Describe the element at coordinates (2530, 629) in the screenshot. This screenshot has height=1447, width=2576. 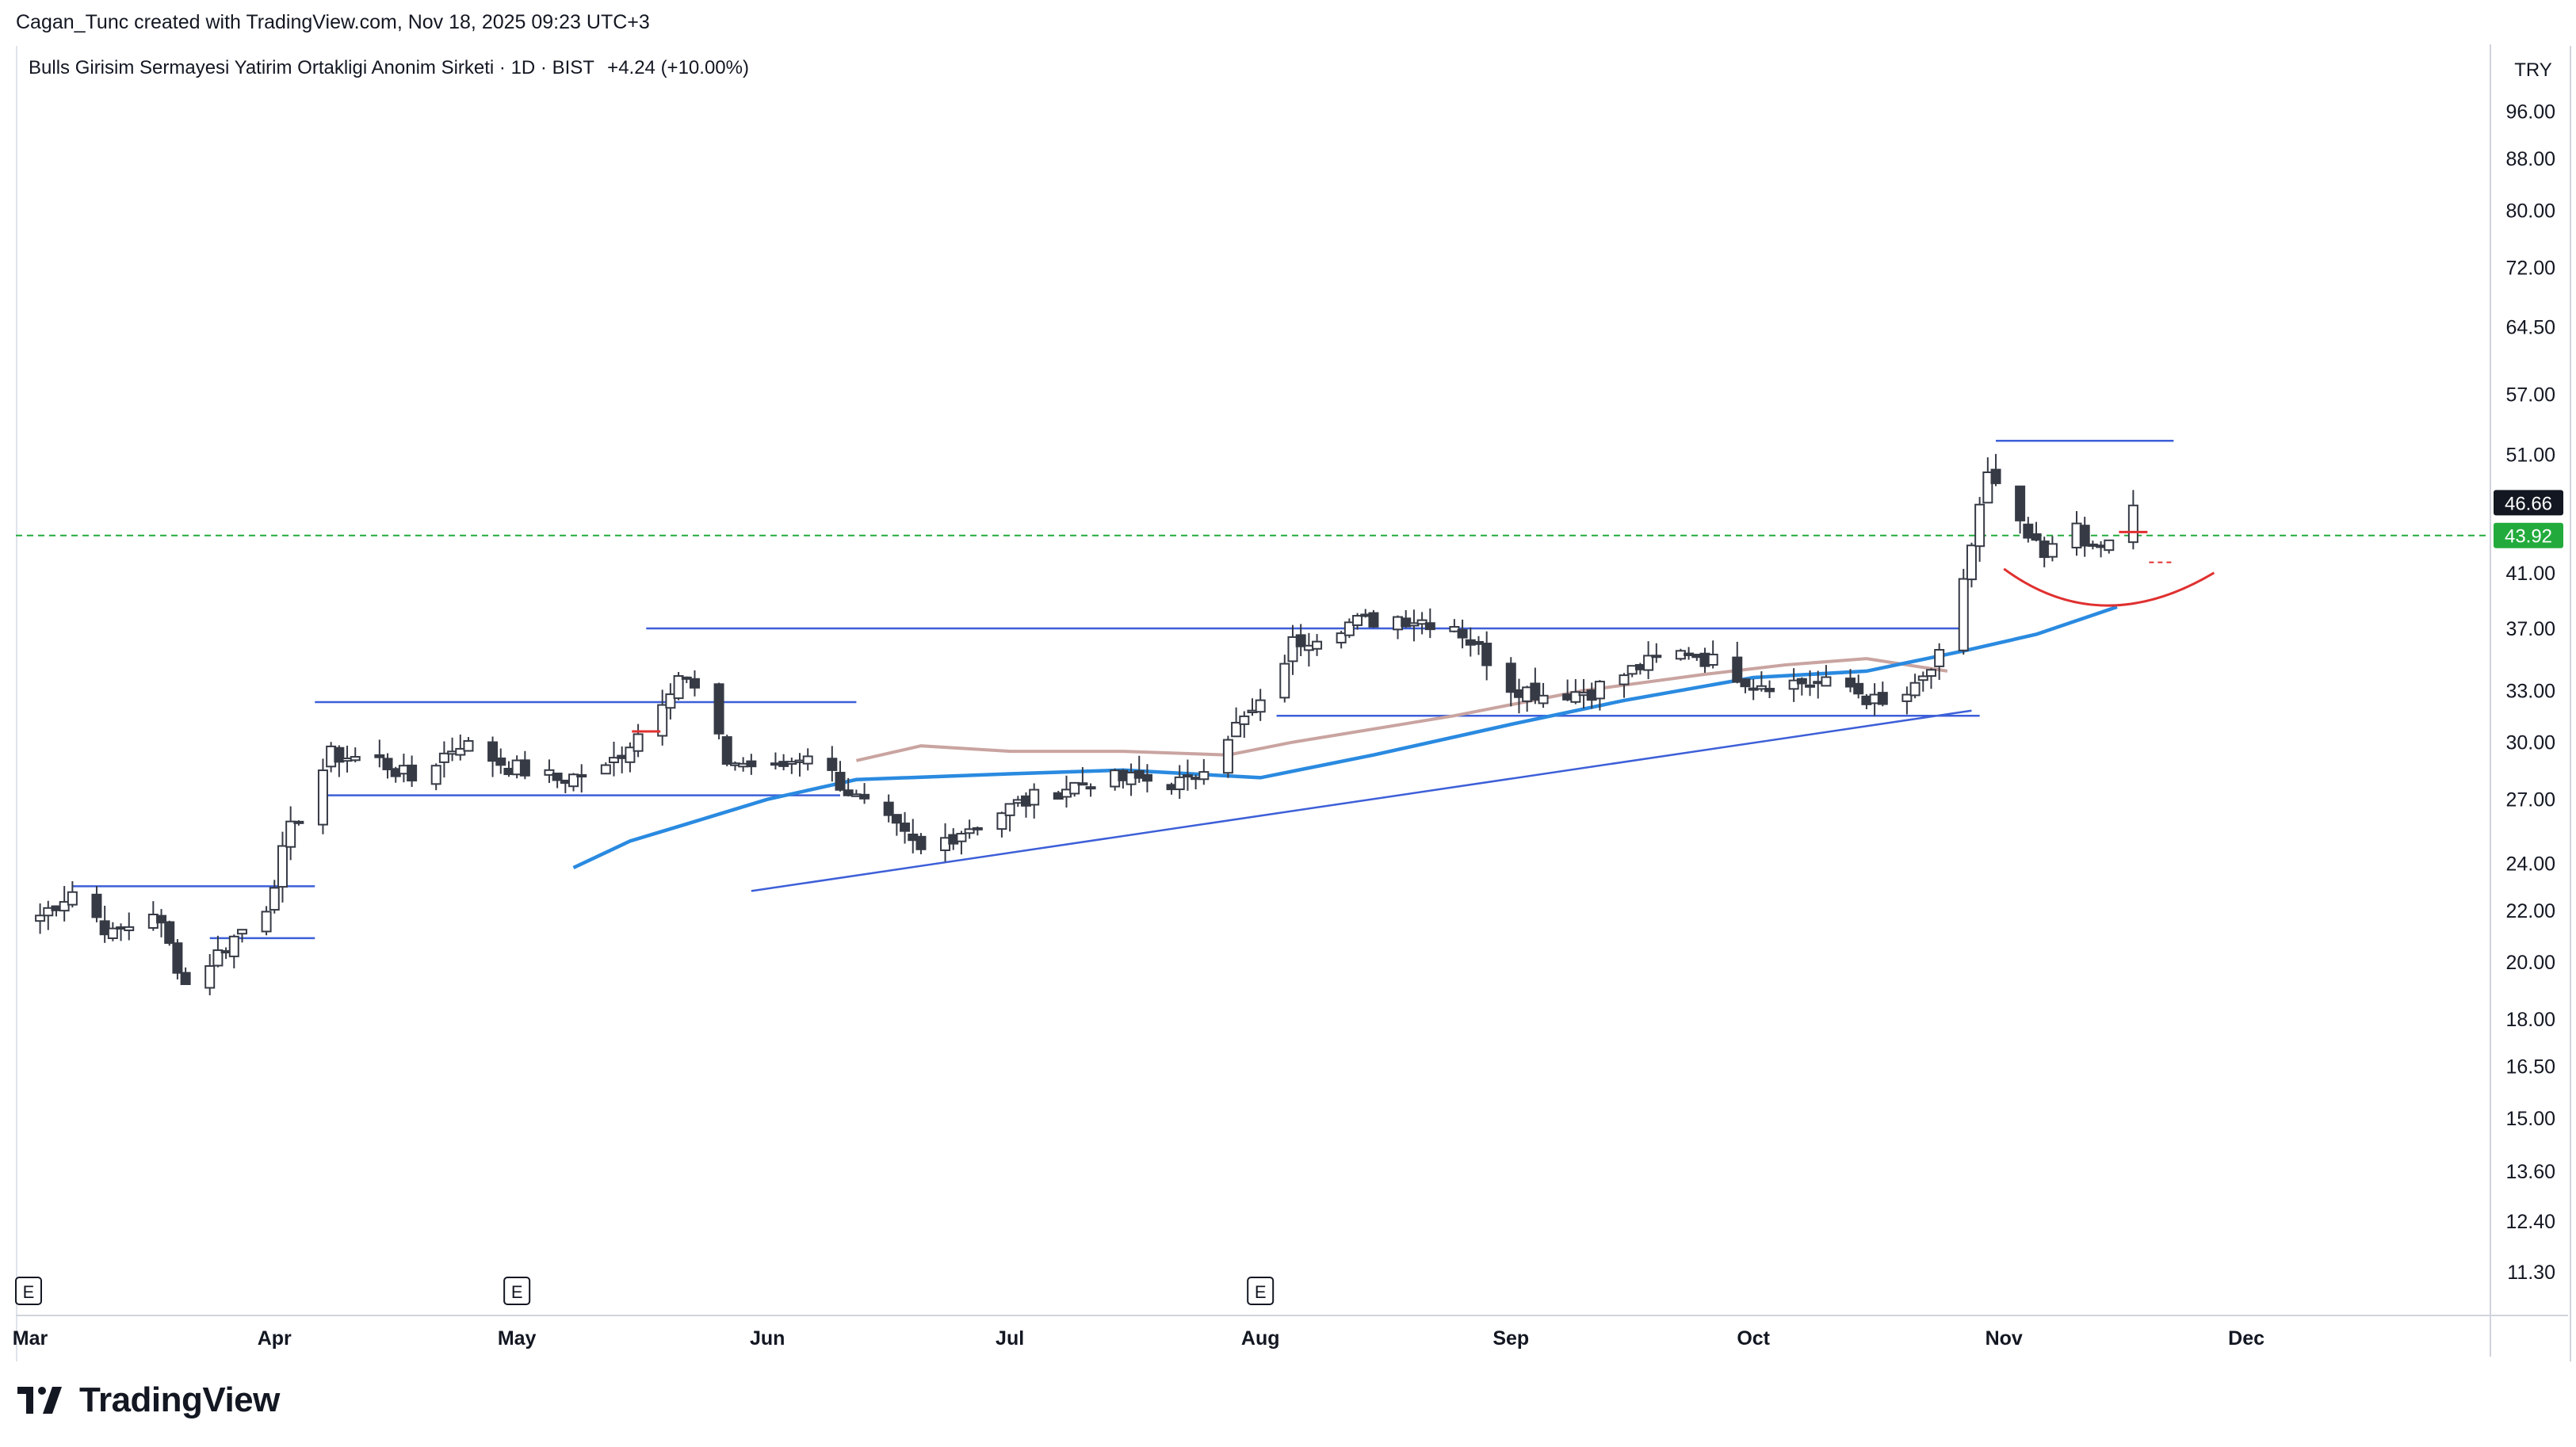
I see `y-tick-label: 37.00` at that location.